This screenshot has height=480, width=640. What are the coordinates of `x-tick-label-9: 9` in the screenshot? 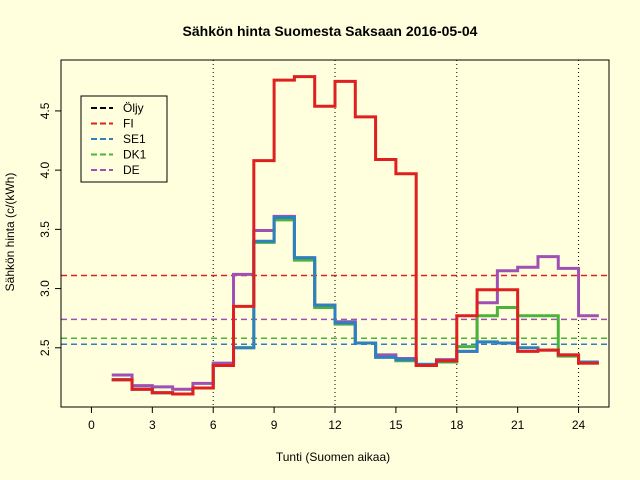 It's located at (274, 425).